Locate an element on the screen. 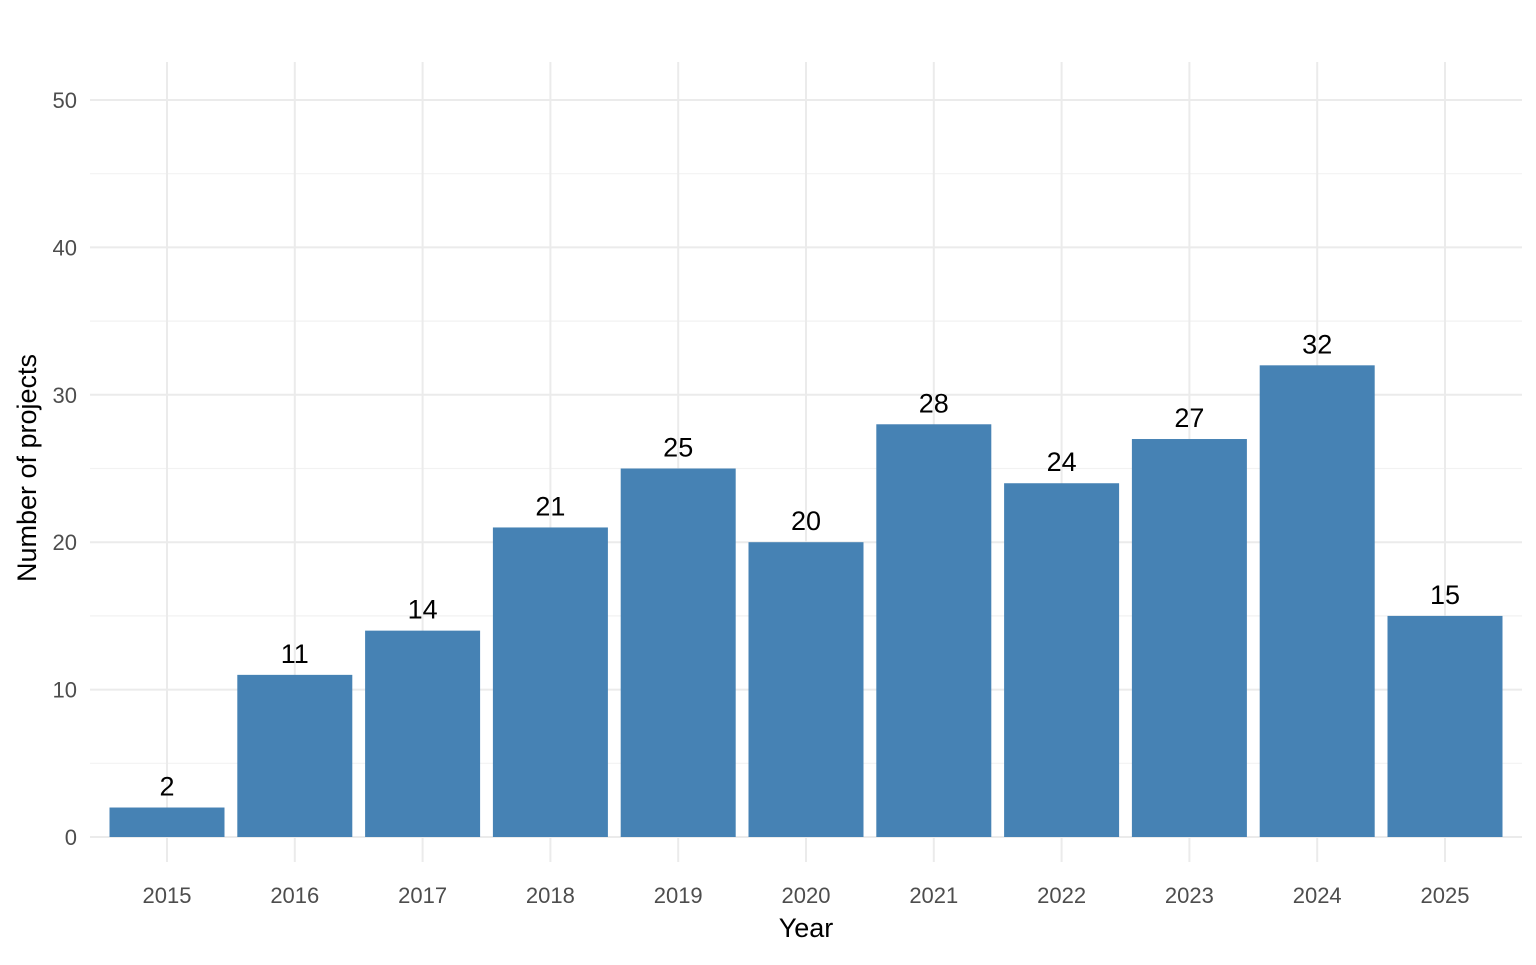 This screenshot has height=965, width=1536. y-axis-title: Number of projects is located at coordinates (27, 468).